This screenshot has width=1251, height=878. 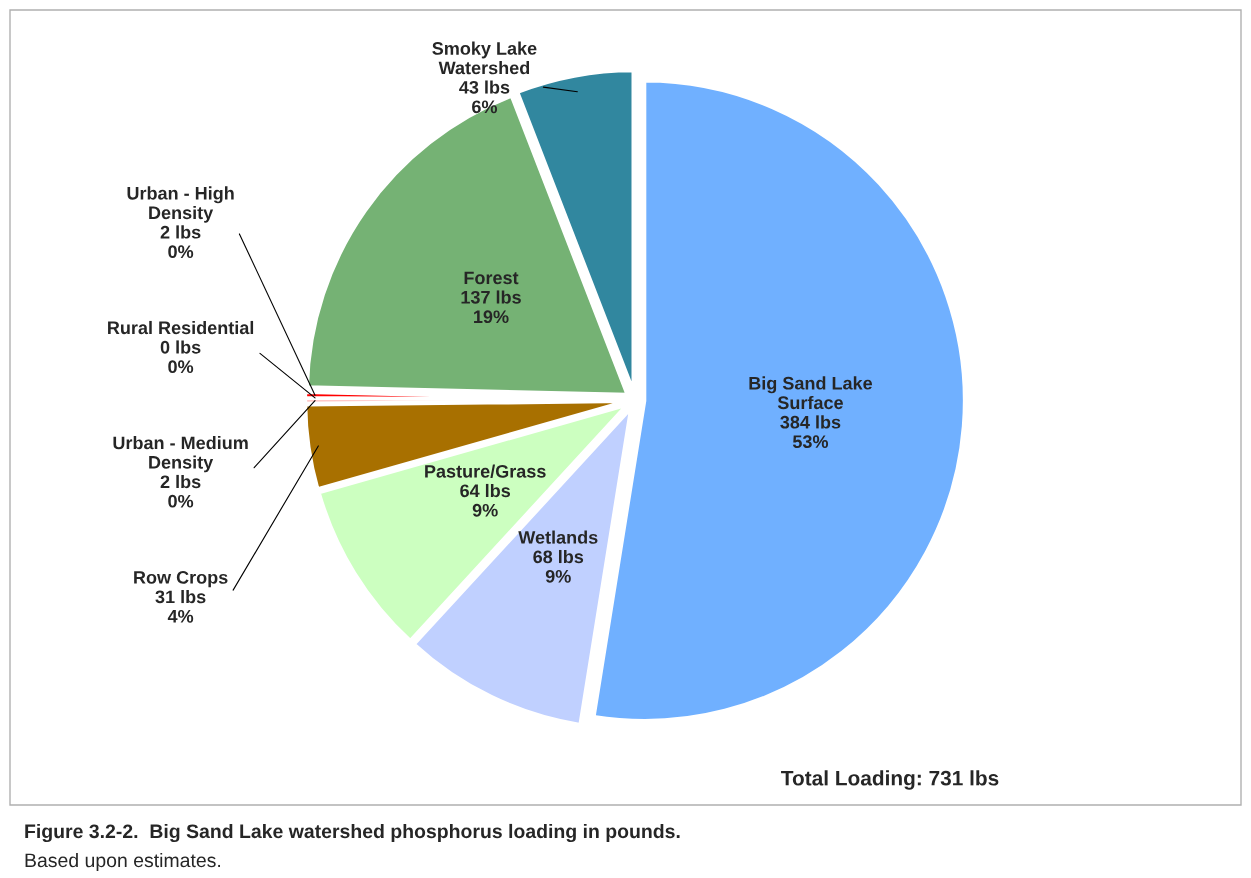 What do you see at coordinates (180, 606) in the screenshot?
I see `data-label: 31 lbs 4%` at bounding box center [180, 606].